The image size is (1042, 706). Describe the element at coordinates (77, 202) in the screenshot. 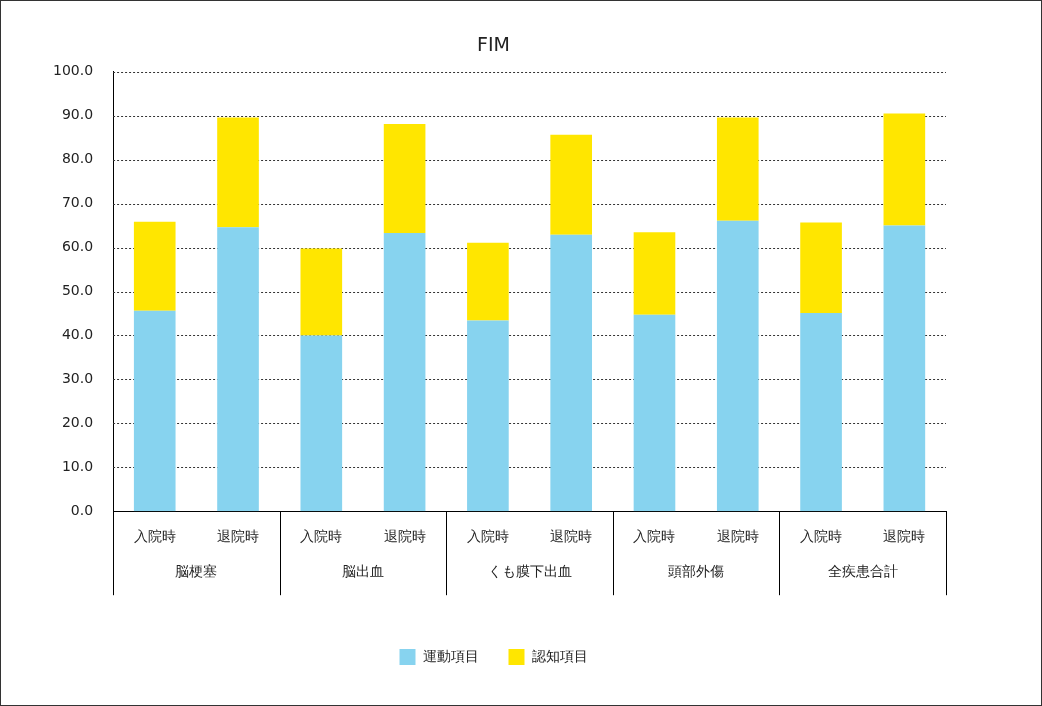

I see `y-tick-label: 70.0` at that location.